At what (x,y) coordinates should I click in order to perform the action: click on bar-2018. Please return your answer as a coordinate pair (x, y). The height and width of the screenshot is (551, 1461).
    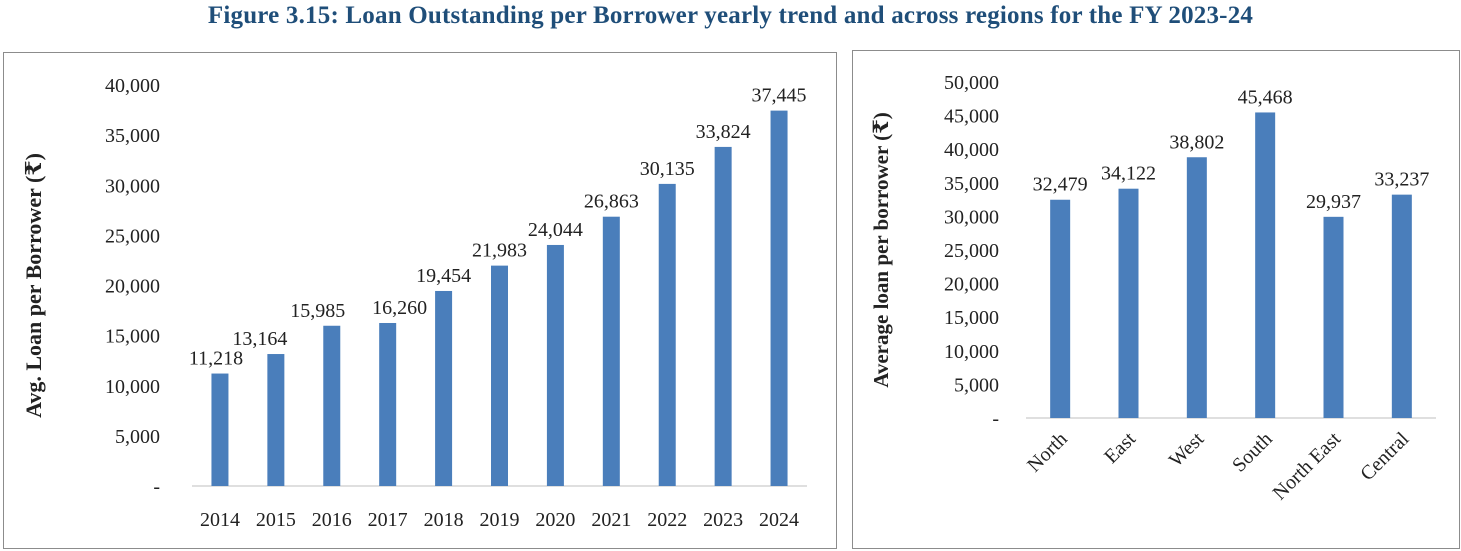
    Looking at the image, I should click on (444, 388).